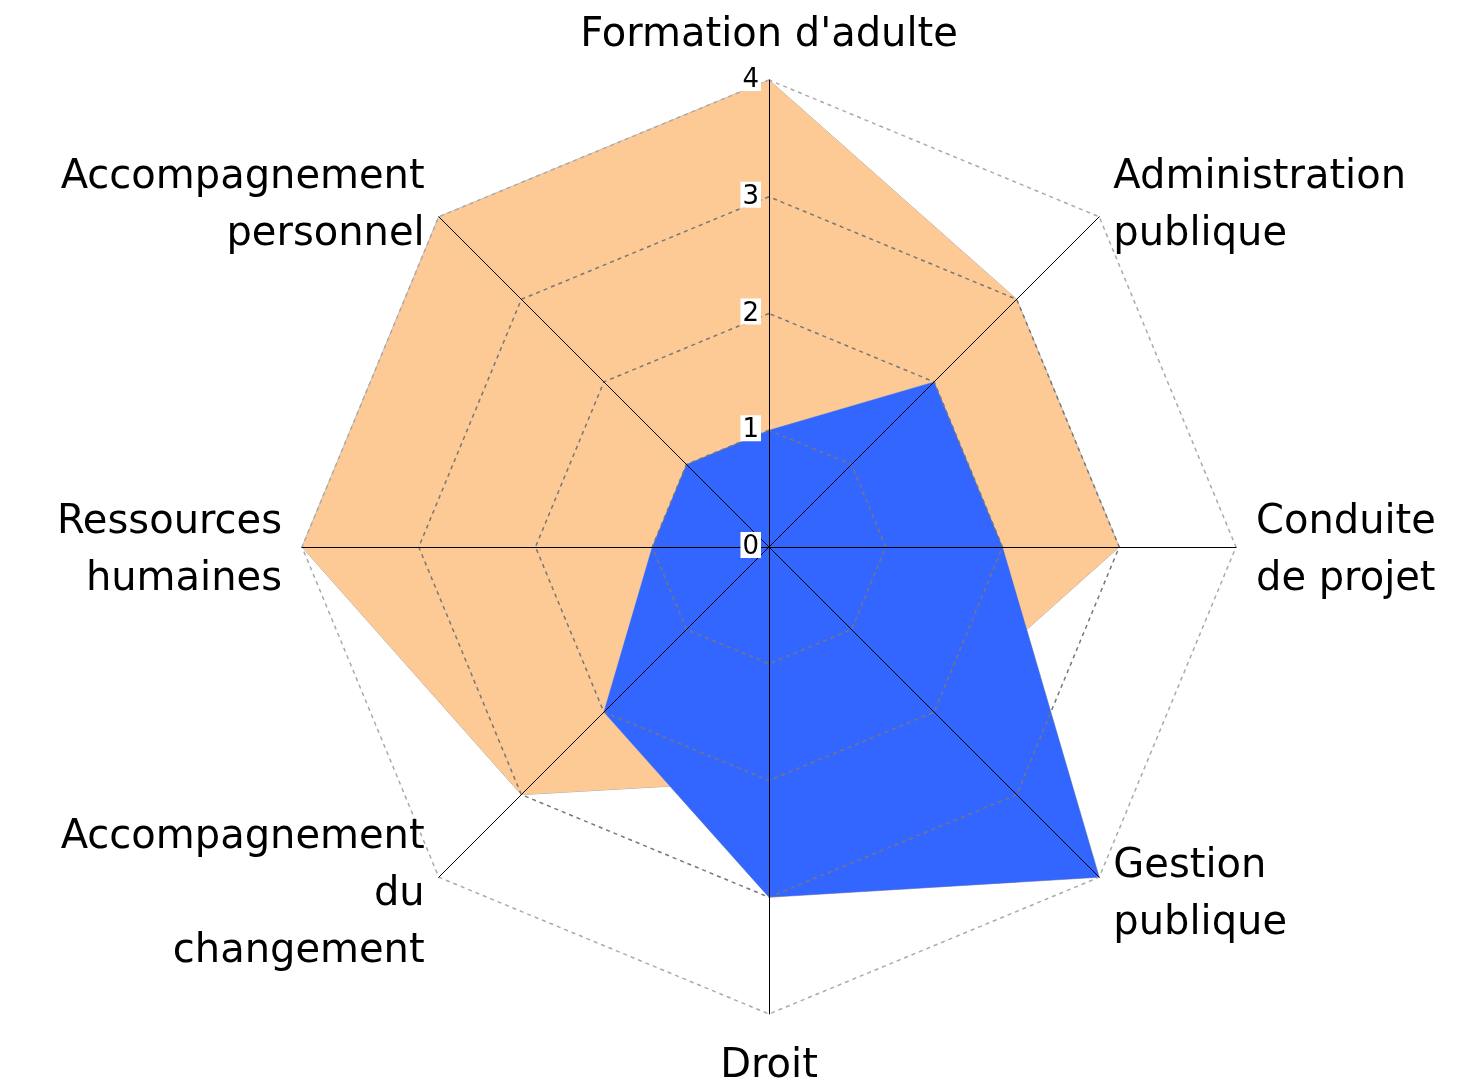 The height and width of the screenshot is (1087, 1473). Describe the element at coordinates (169, 547) in the screenshot. I see `spoke-label: Ressources humaines` at that location.